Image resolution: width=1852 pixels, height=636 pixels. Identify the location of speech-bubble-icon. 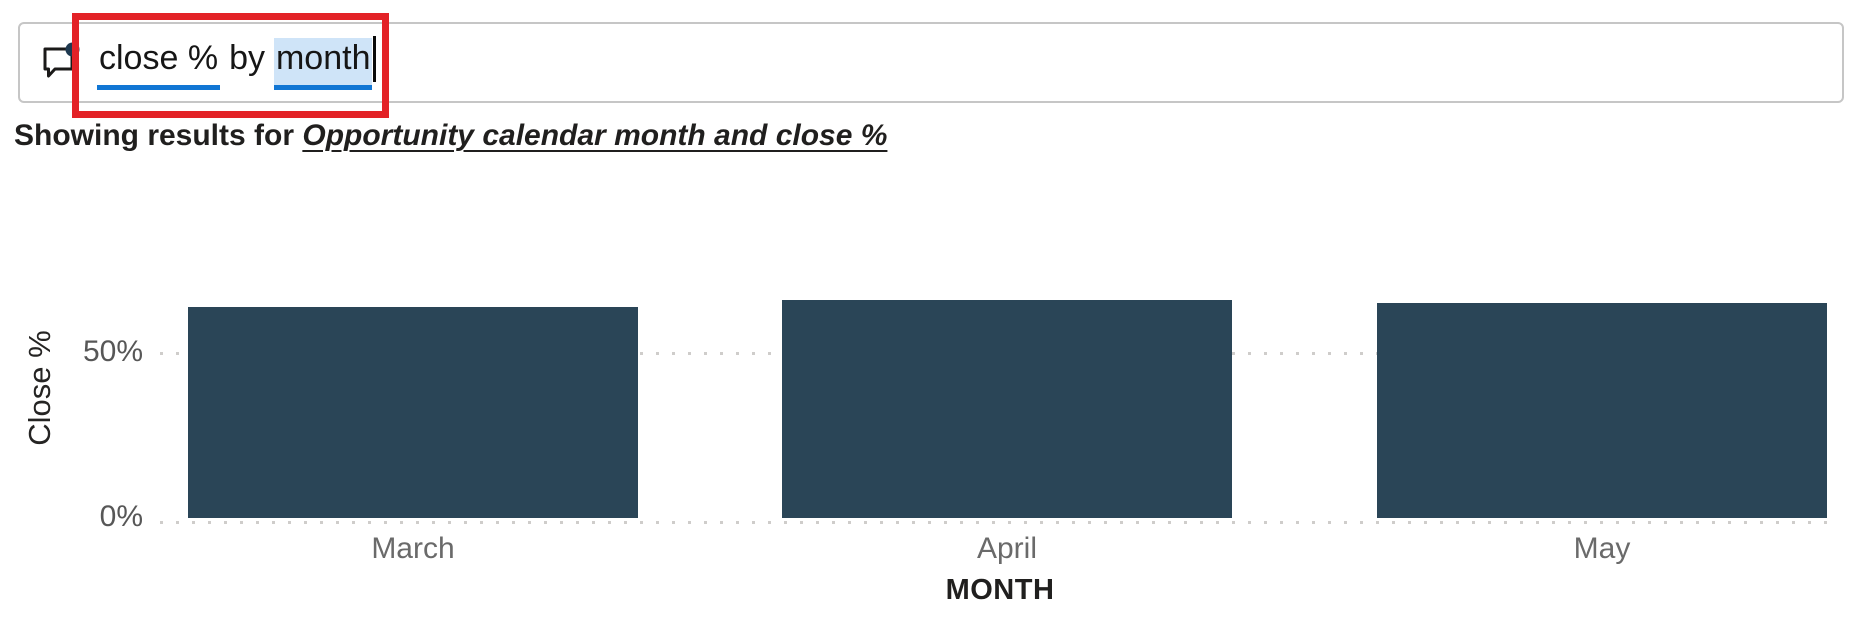
(61, 59).